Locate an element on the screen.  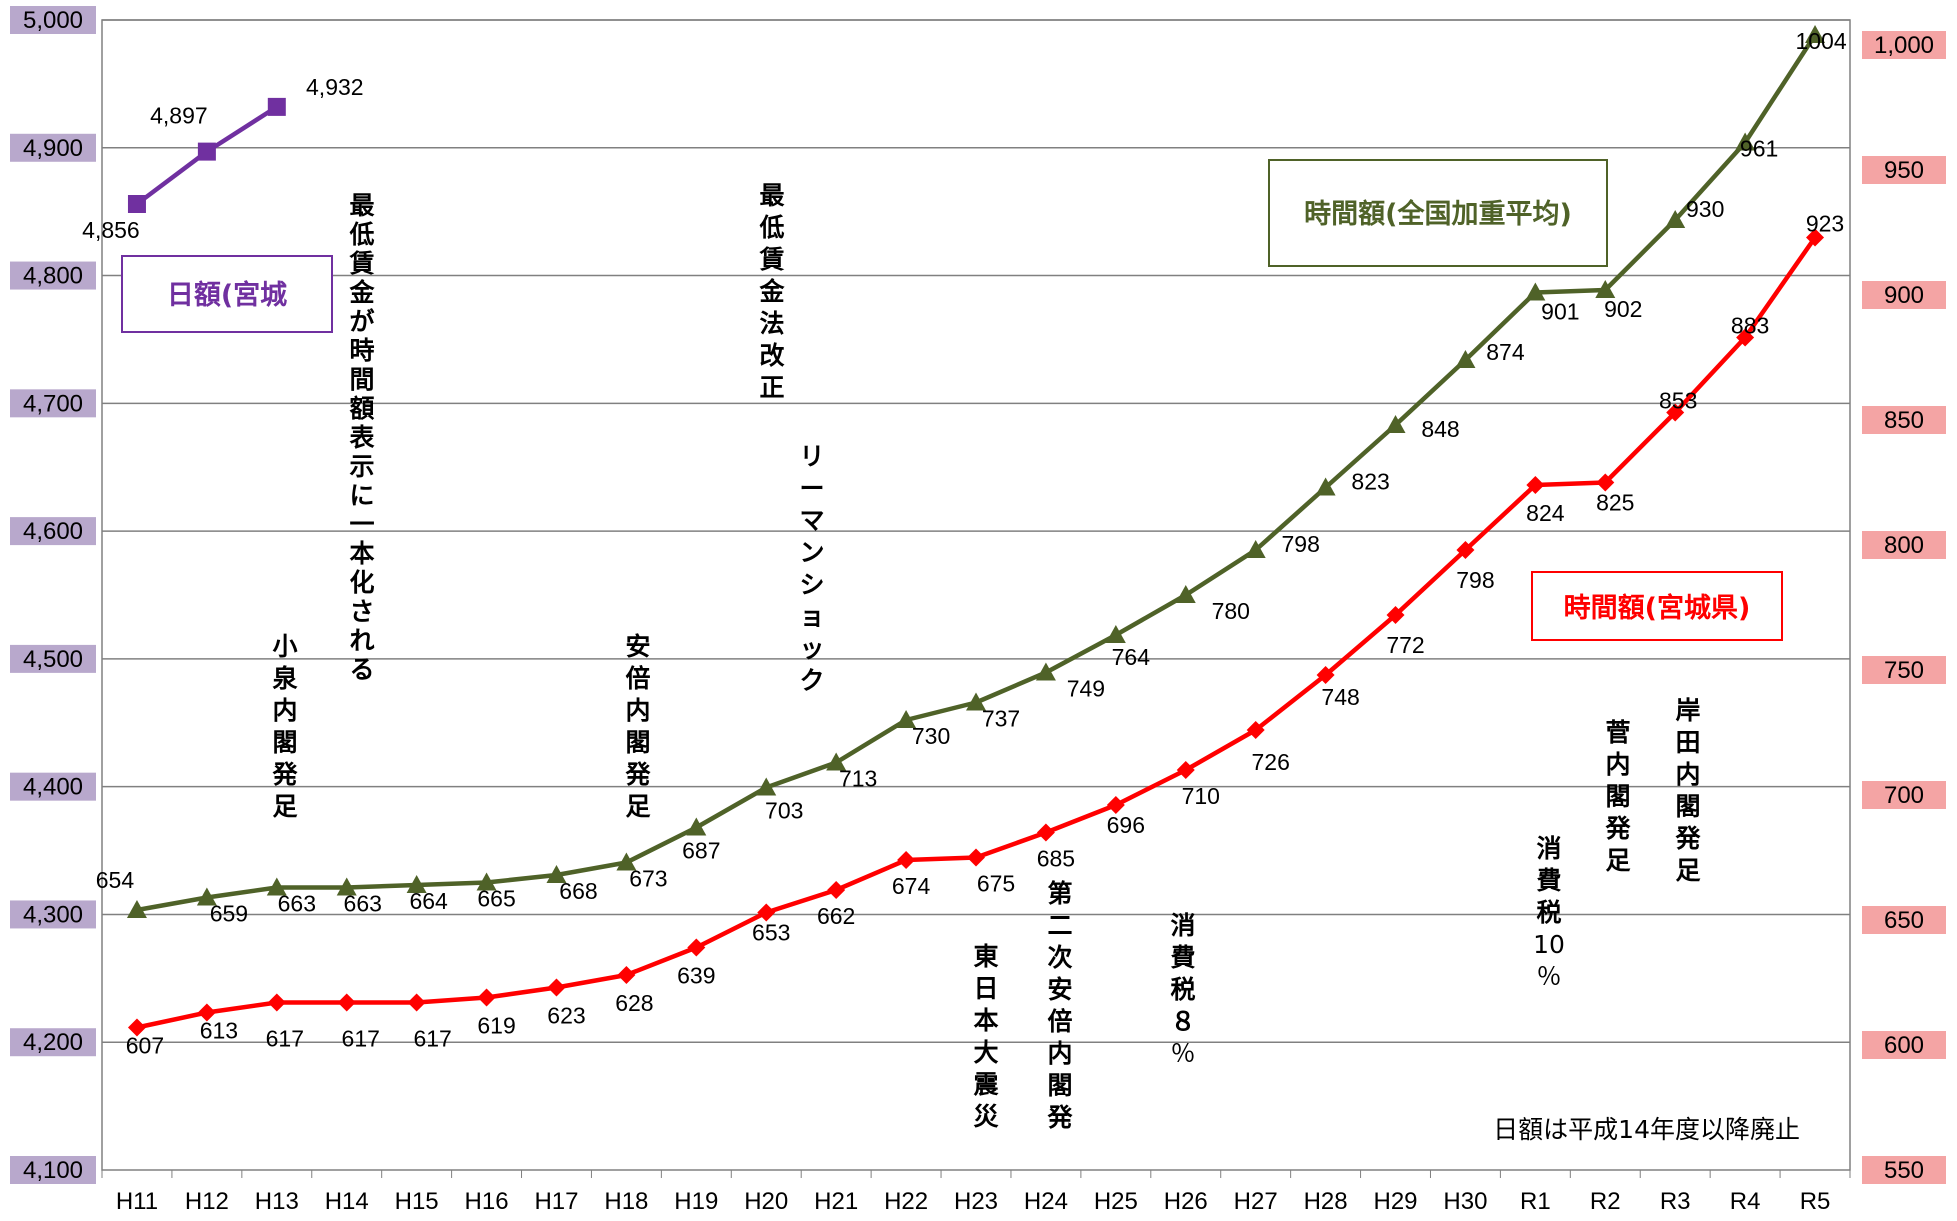
annotation-char: 第 is located at coordinates (1059, 893).